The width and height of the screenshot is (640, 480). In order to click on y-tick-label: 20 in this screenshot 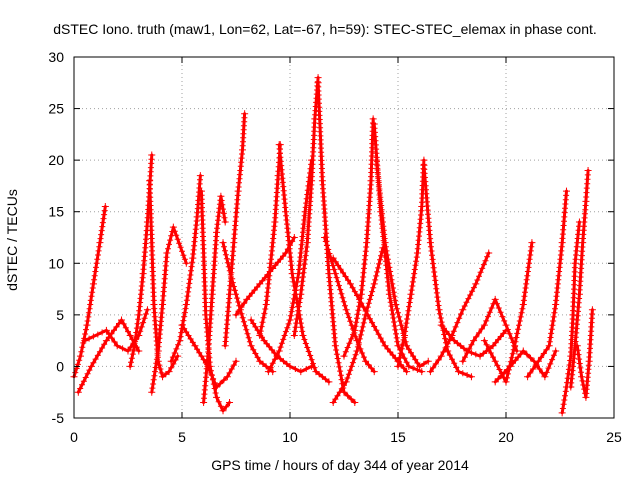, I will do `click(56, 160)`.